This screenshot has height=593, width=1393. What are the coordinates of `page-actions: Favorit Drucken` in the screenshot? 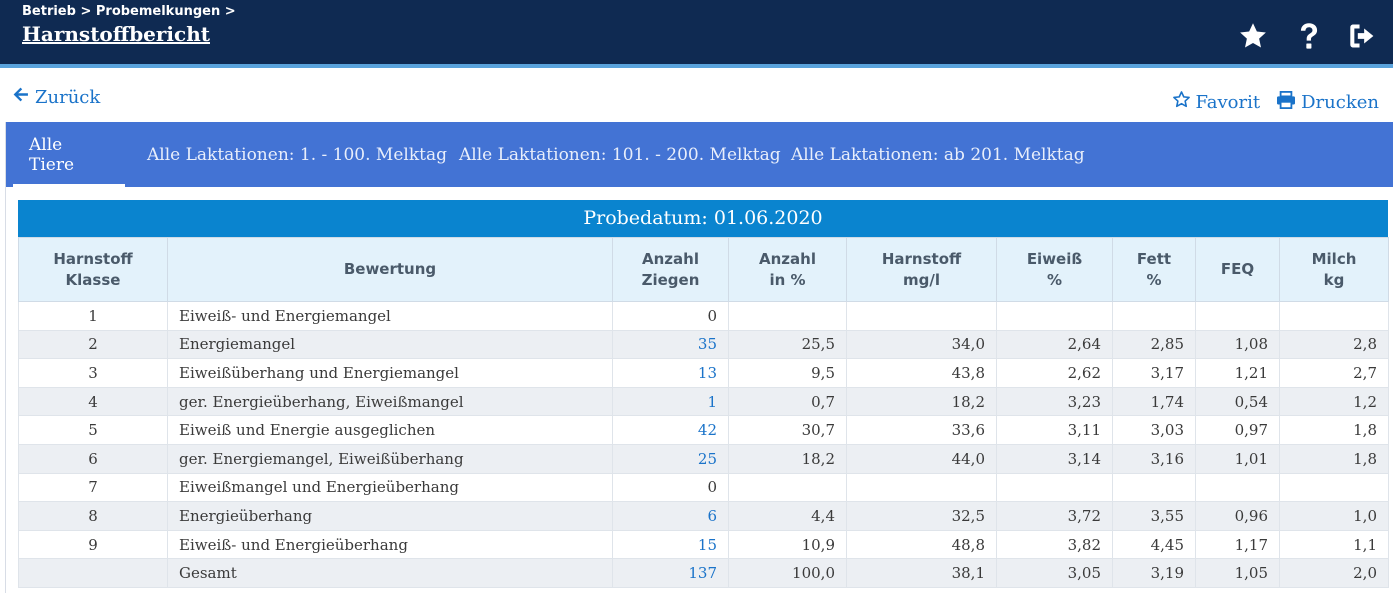 It's located at (1275, 102).